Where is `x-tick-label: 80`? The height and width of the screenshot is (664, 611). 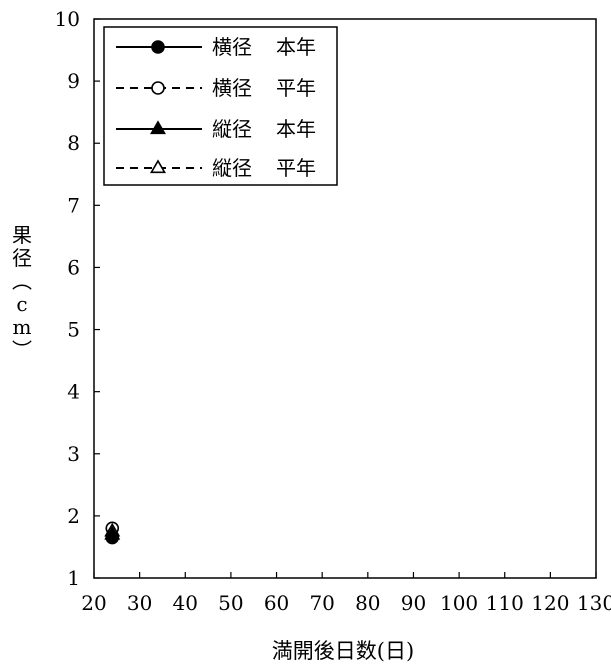 x-tick-label: 80 is located at coordinates (367, 603).